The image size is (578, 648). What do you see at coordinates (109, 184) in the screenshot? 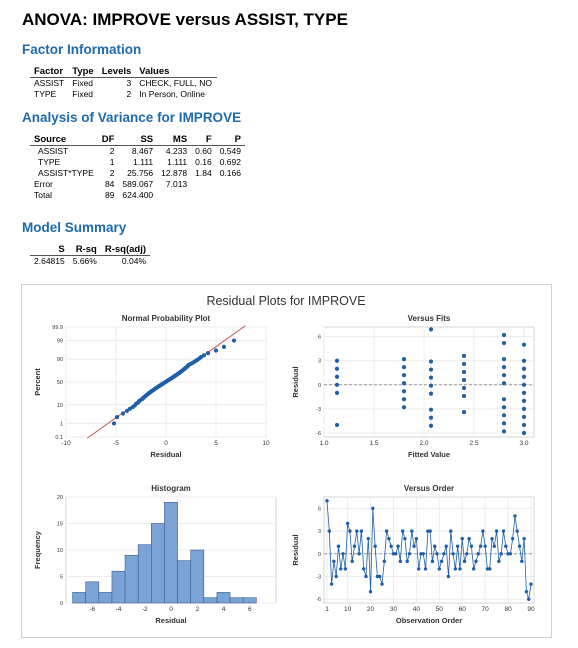
I see `df-cell: 84` at bounding box center [109, 184].